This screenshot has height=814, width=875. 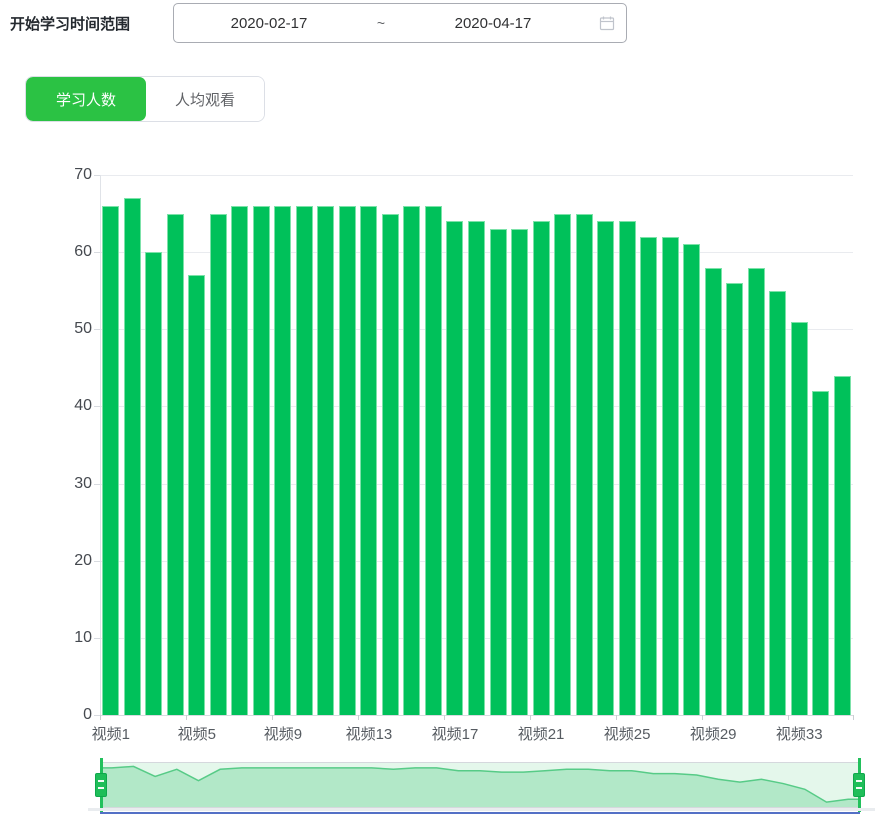 What do you see at coordinates (83, 174) in the screenshot?
I see `y-axis-tick-label: 70` at bounding box center [83, 174].